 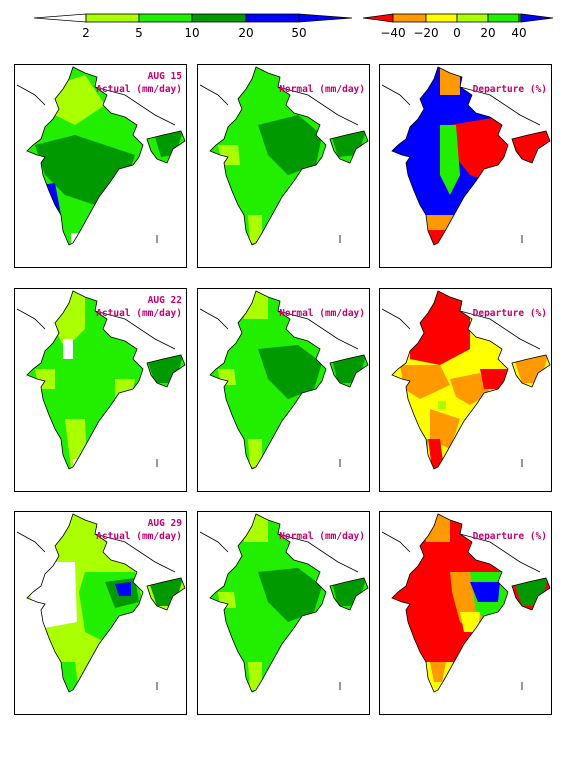 What do you see at coordinates (457, 33) in the screenshot?
I see `dep-tick: 0` at bounding box center [457, 33].